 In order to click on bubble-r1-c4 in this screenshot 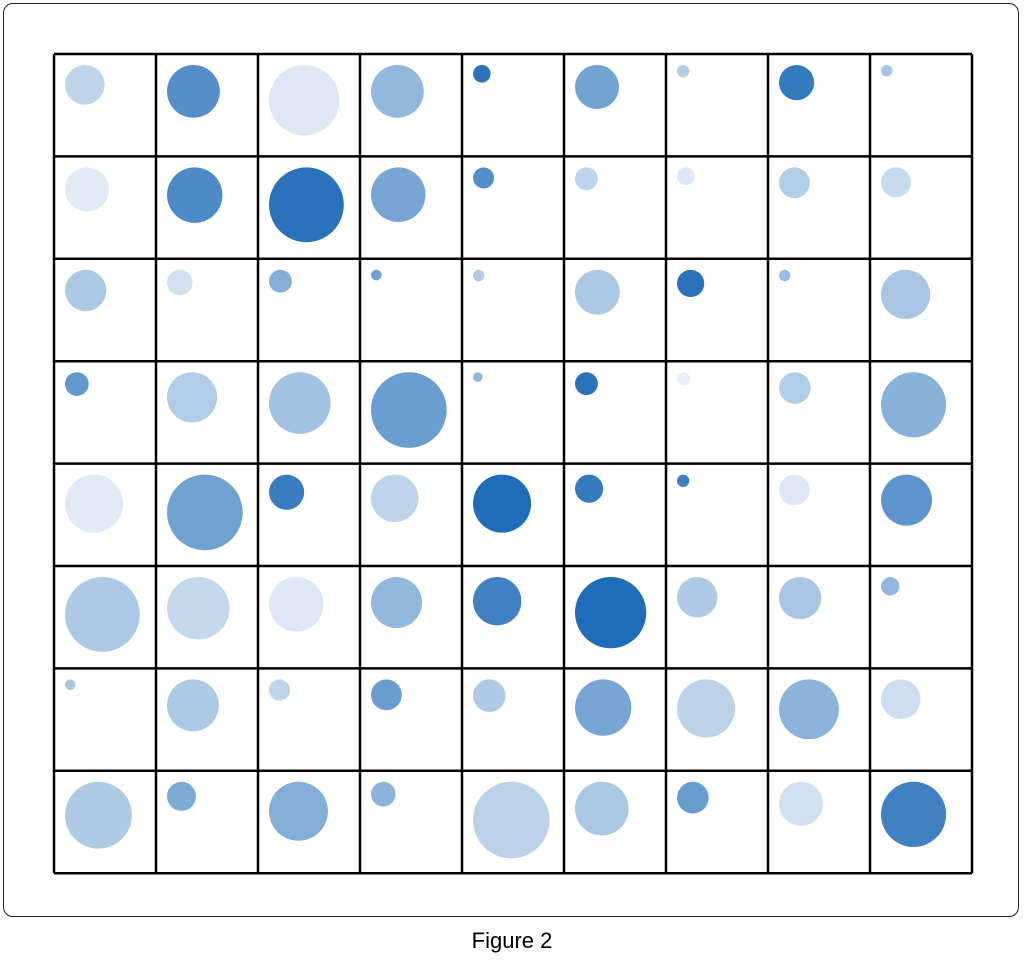, I will do `click(397, 91)`.